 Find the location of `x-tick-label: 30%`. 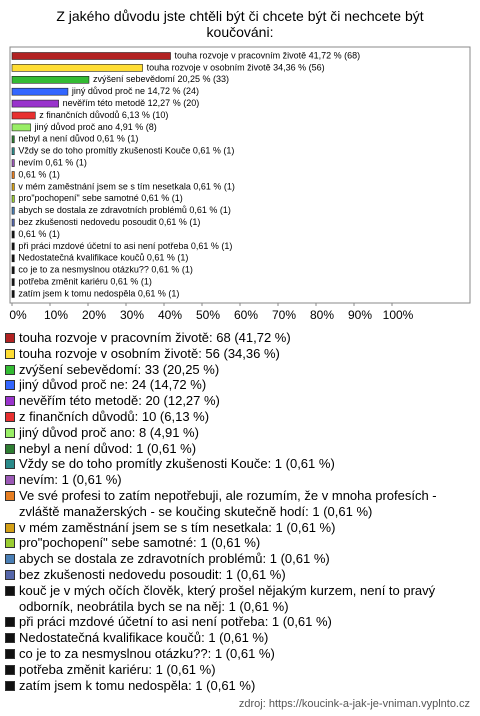

x-tick-label: 30% is located at coordinates (132, 315).